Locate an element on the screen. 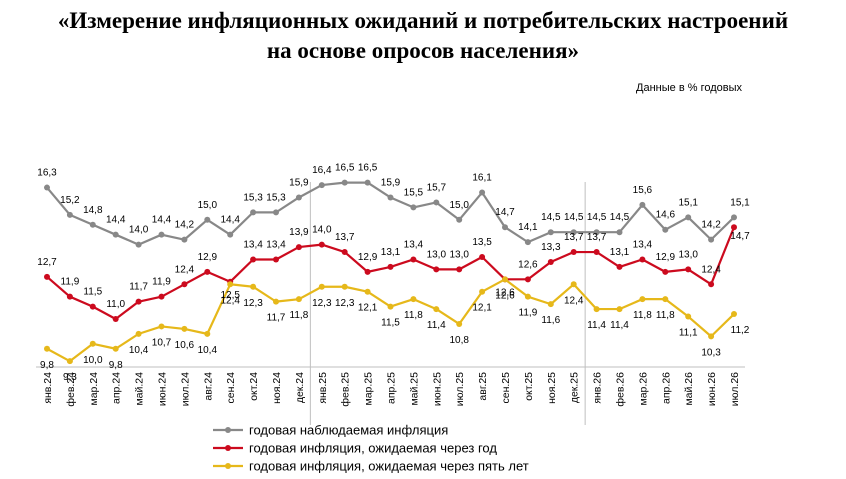 This screenshot has height=479, width=846. data-label: 15,7 is located at coordinates (437, 187).